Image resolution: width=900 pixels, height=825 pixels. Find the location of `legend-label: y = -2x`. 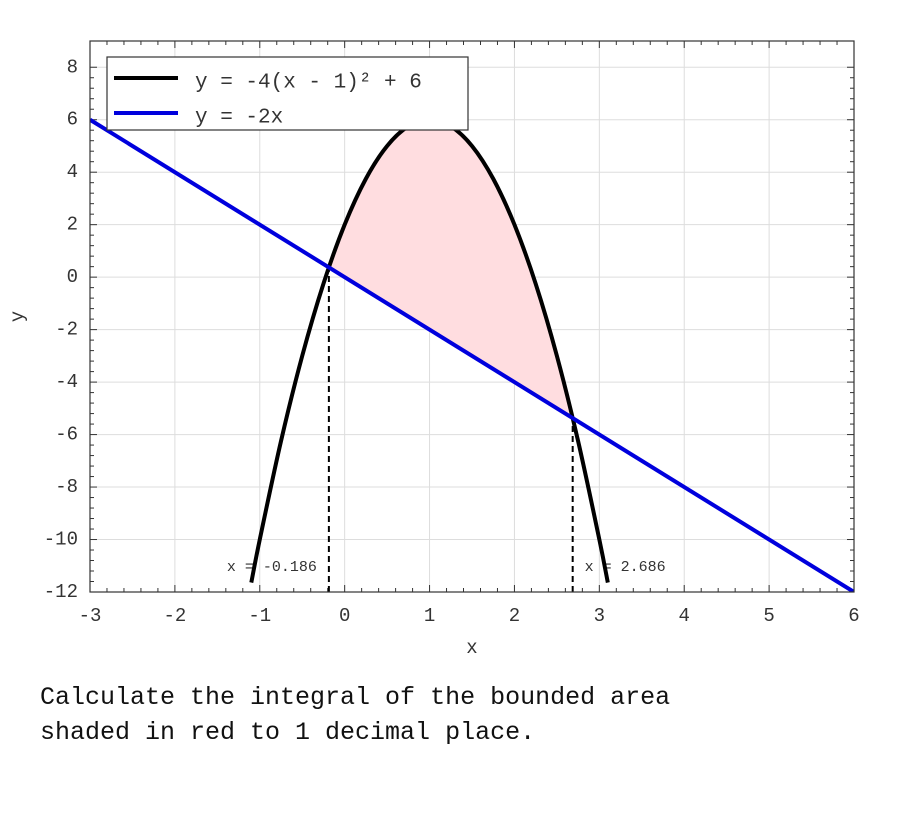

legend-label: y = -2x is located at coordinates (239, 118).